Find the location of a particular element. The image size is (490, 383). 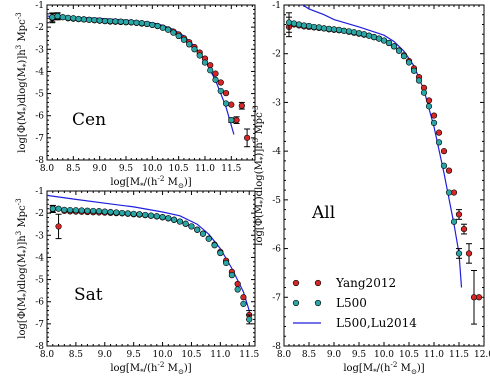

x-tick-label: 11.0 is located at coordinates (434, 355).